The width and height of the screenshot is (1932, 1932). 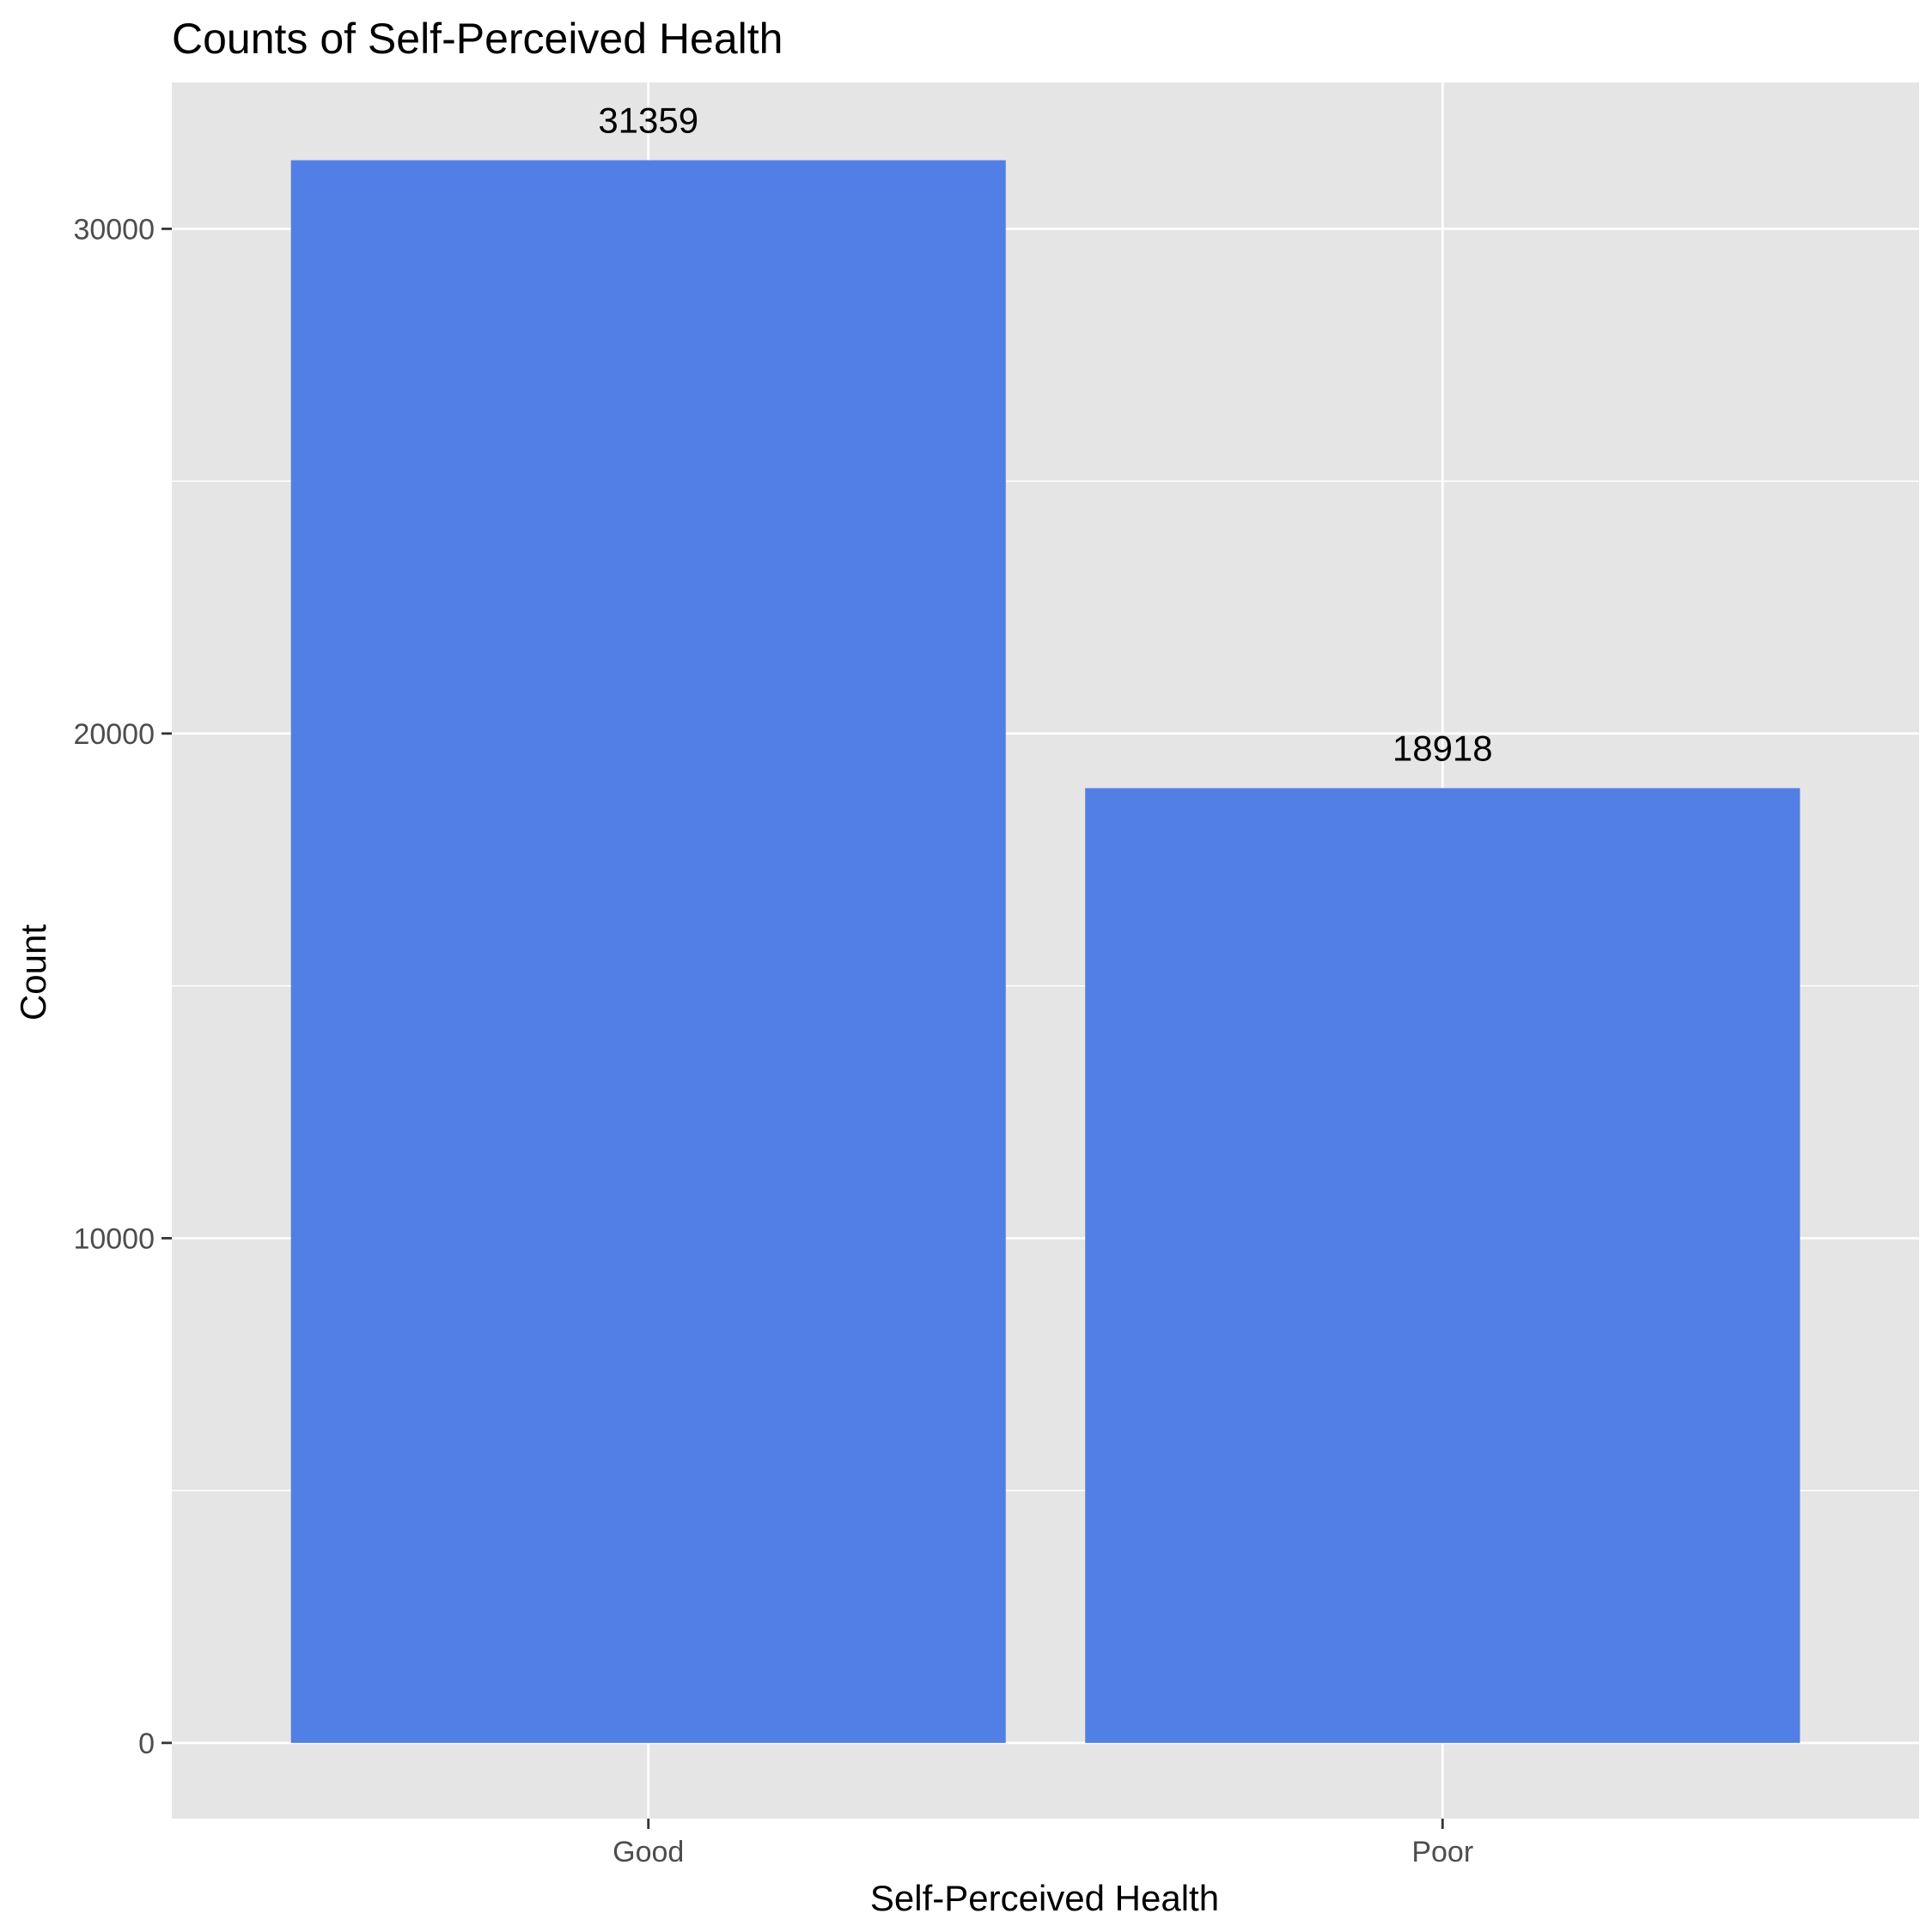 I want to click on x-tick-label: Good, so click(x=648, y=1852).